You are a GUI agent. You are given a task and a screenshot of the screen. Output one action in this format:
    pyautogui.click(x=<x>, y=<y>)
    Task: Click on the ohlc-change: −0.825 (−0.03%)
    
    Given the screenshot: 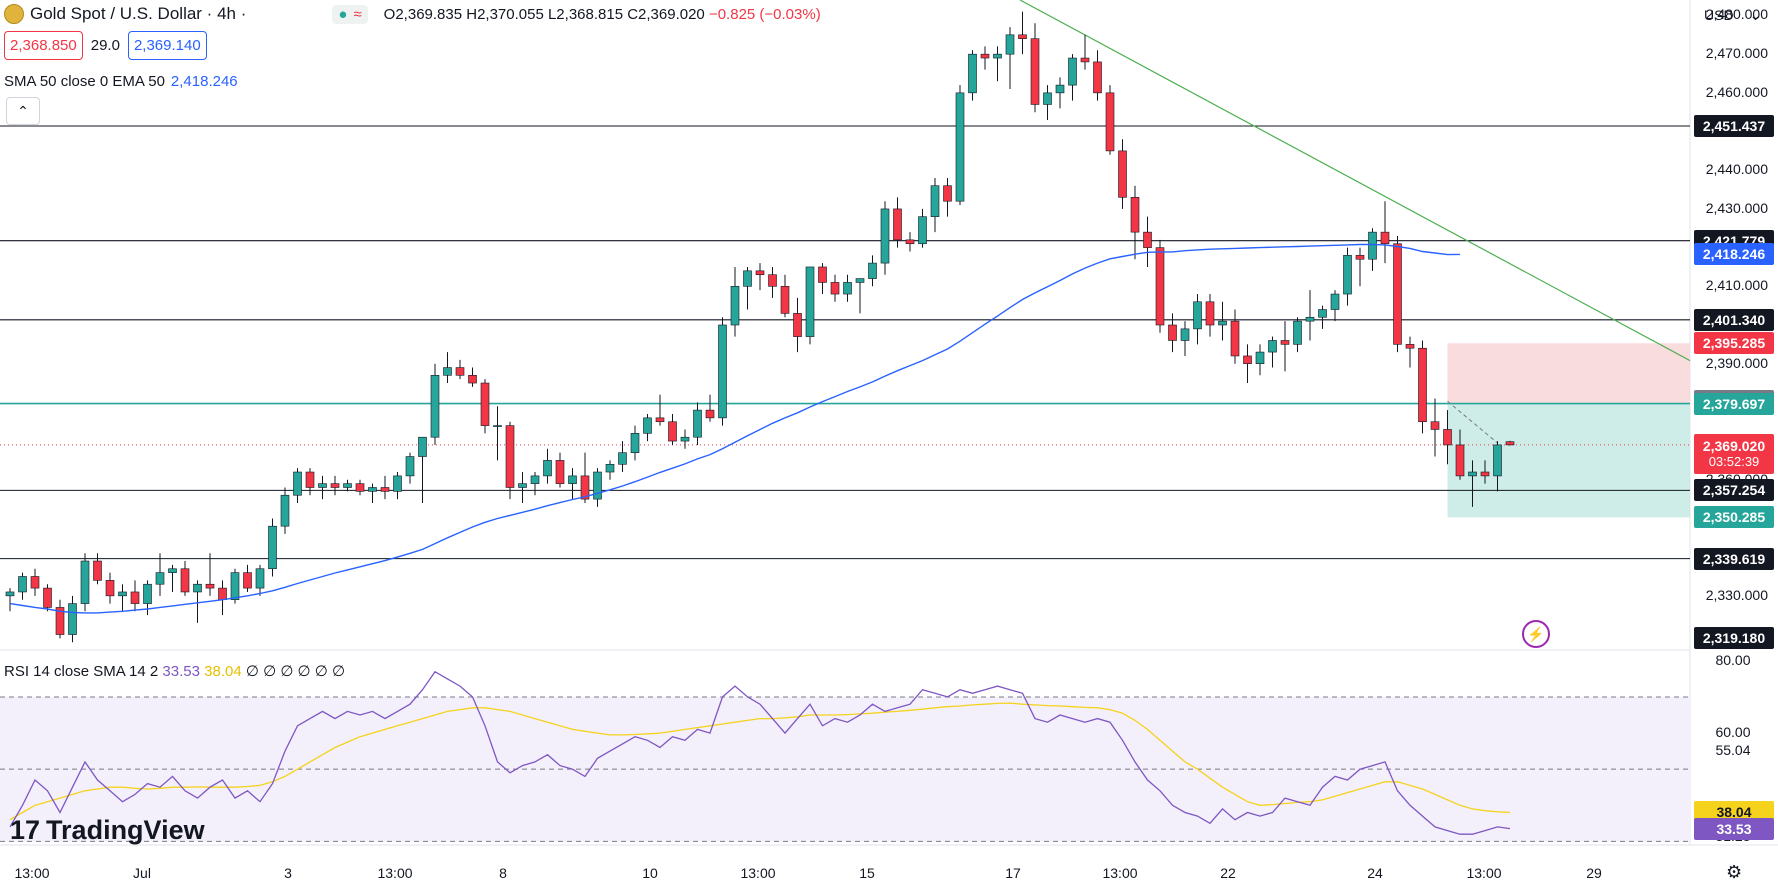 What is the action you would take?
    pyautogui.click(x=764, y=14)
    